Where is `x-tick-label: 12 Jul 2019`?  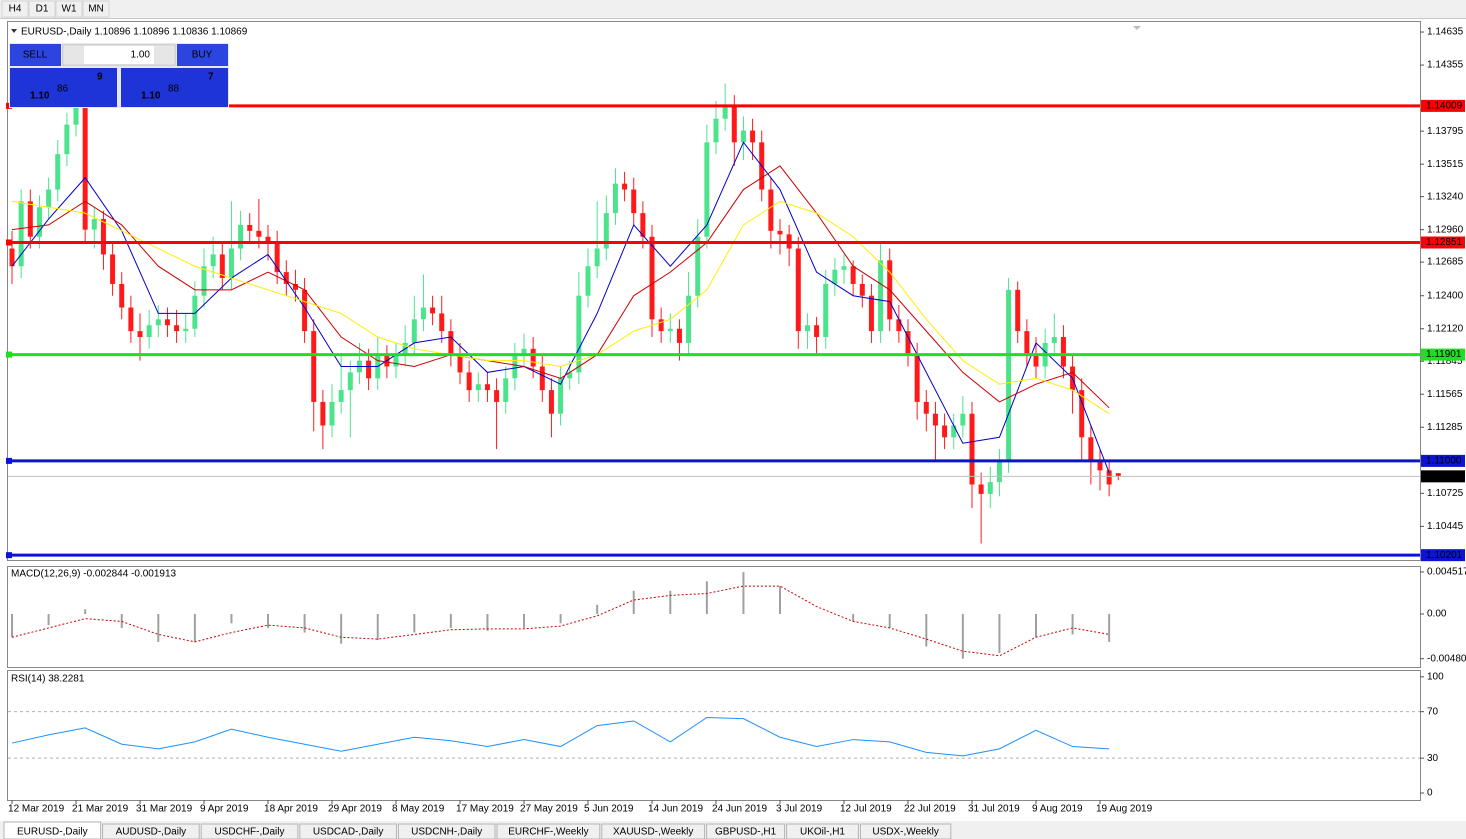
x-tick-label: 12 Jul 2019 is located at coordinates (866, 809).